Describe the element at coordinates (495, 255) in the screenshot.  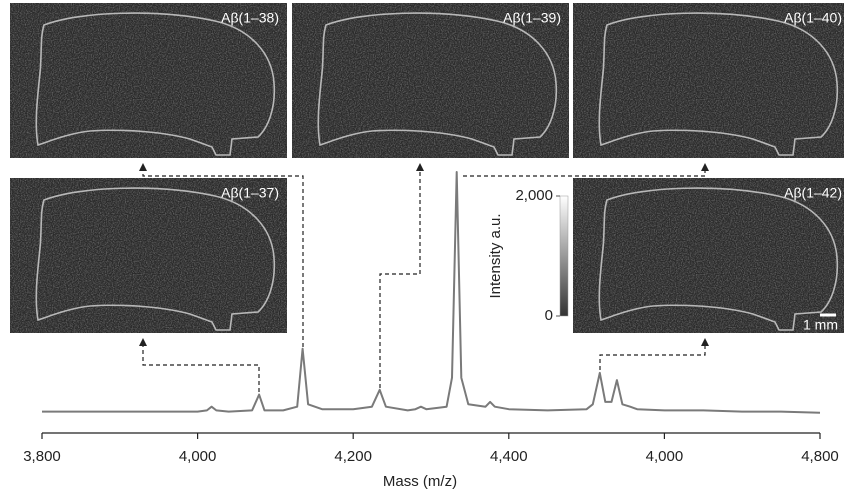
I see `colorbar-label: Intensity a.u.` at that location.